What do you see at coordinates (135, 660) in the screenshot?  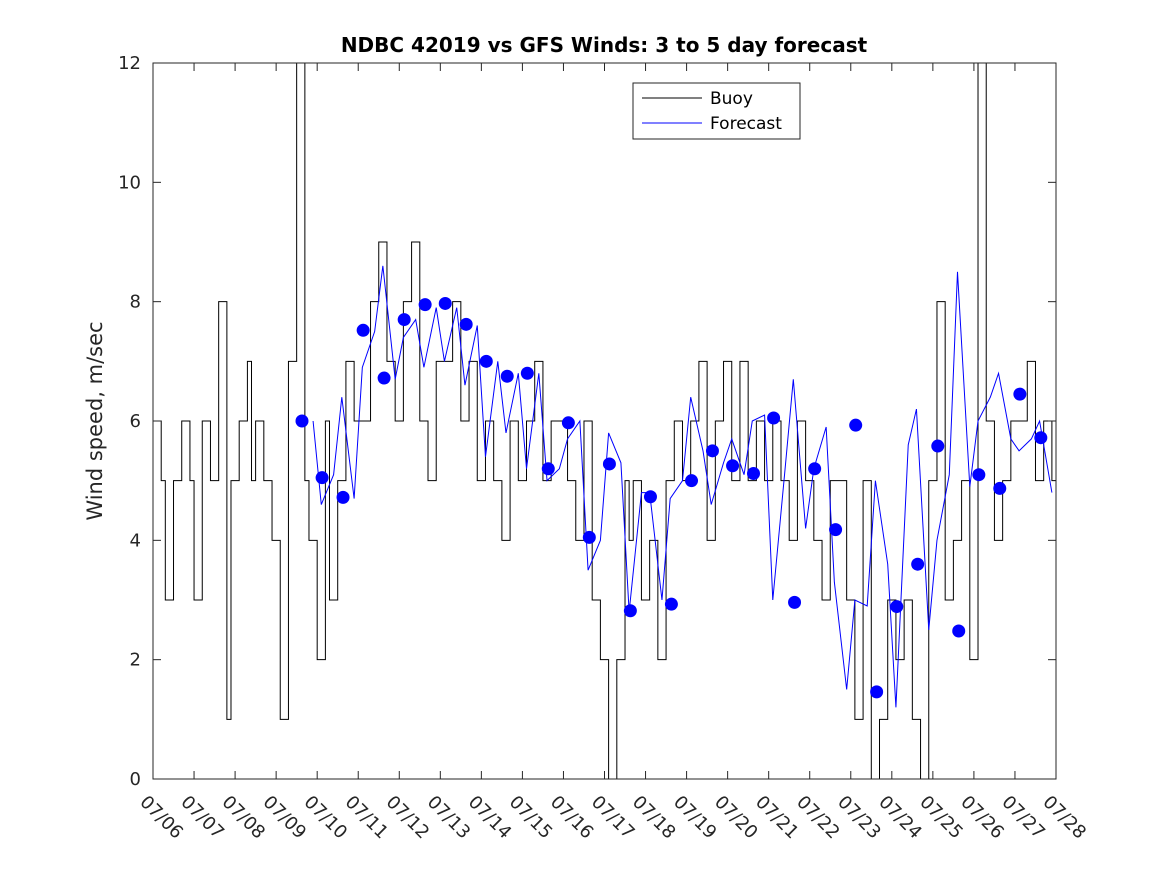 I see `y-tick-label: 2` at bounding box center [135, 660].